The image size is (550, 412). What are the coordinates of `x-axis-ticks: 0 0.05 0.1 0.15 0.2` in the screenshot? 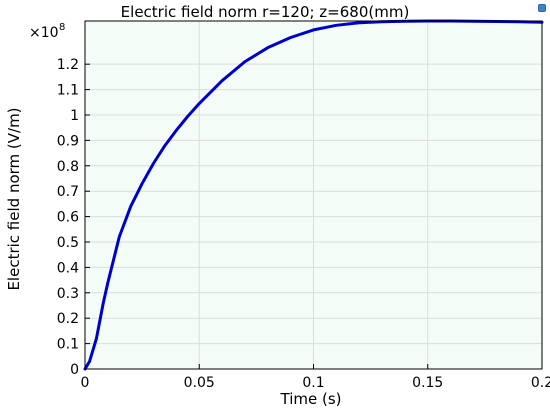 It's located at (315, 377).